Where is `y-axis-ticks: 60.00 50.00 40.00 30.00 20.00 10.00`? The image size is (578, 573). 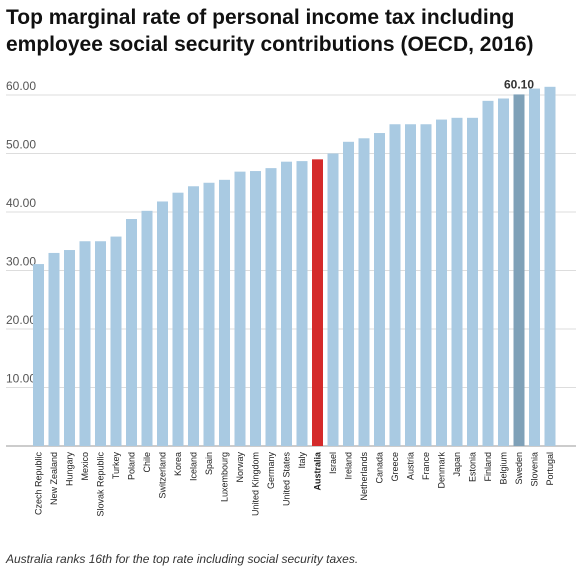
y-axis-ticks: 60.00 50.00 40.00 30.00 20.00 10.00 is located at coordinates (21, 232).